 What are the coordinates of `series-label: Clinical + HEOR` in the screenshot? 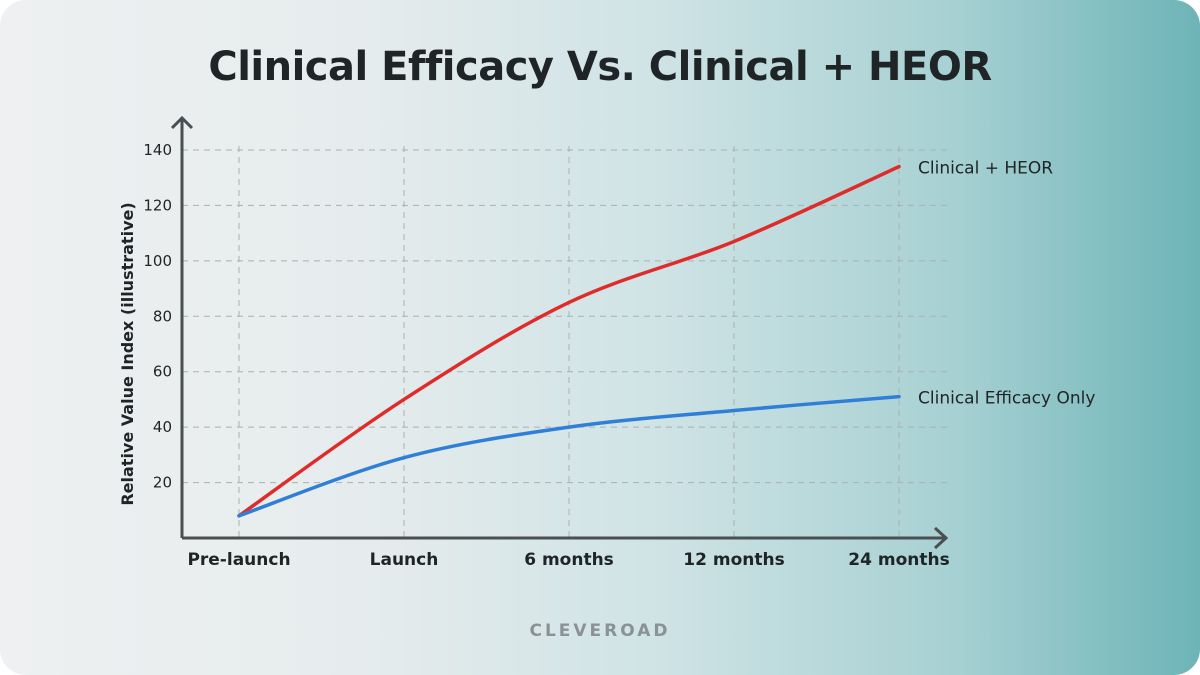 It's located at (985, 169).